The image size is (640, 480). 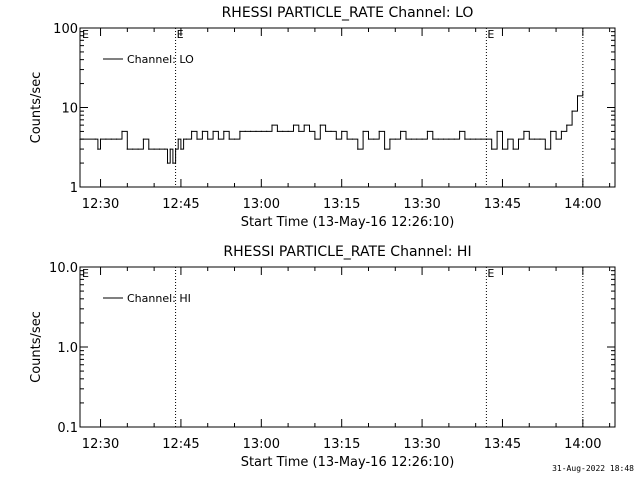 I want to click on timestamp: 31-Aug-2022 18:48, so click(x=593, y=468).